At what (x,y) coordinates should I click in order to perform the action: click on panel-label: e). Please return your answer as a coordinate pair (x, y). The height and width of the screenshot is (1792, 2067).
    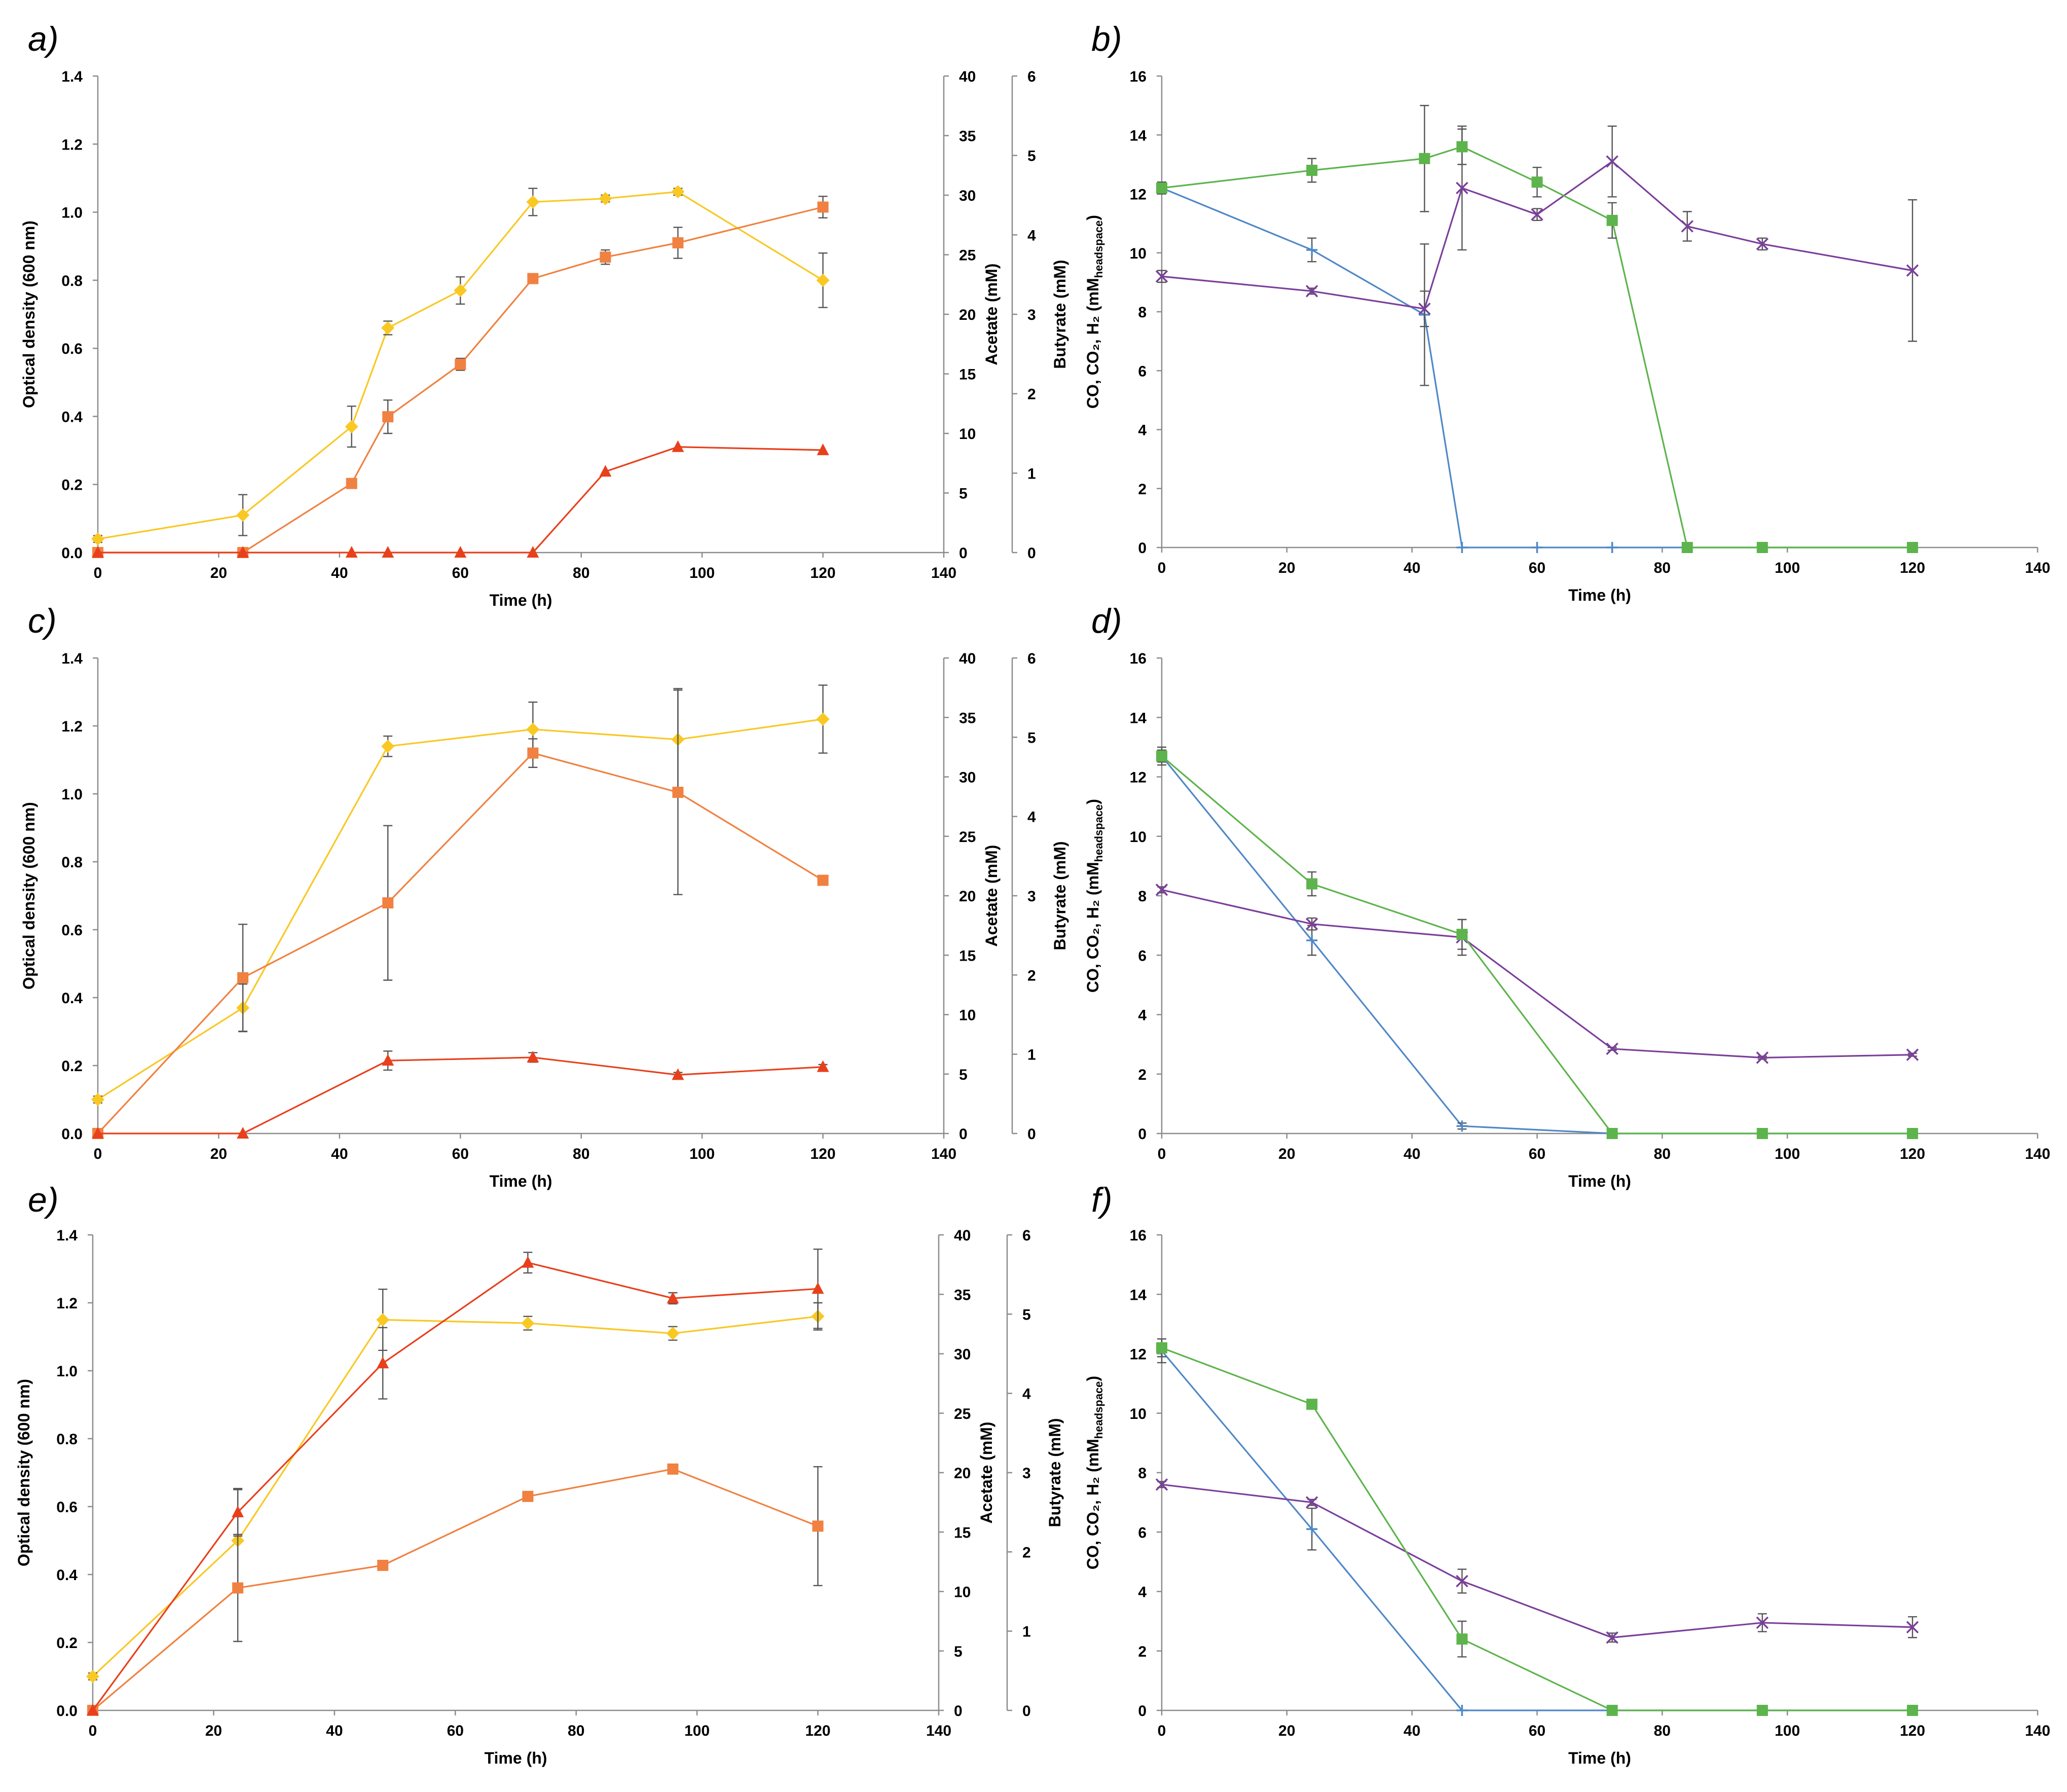
    Looking at the image, I should click on (43, 1200).